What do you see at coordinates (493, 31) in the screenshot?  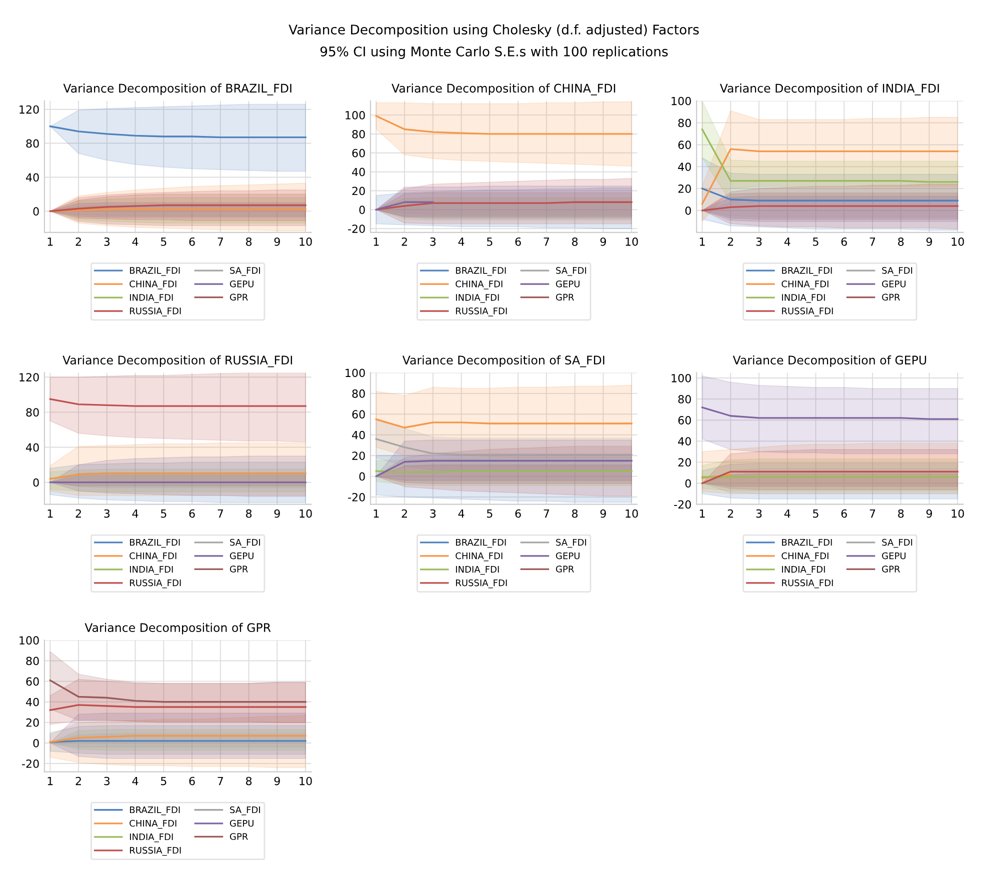 I see `text: Variance Decomposition using Cholesky (d.f. adjusted) Factors` at bounding box center [493, 31].